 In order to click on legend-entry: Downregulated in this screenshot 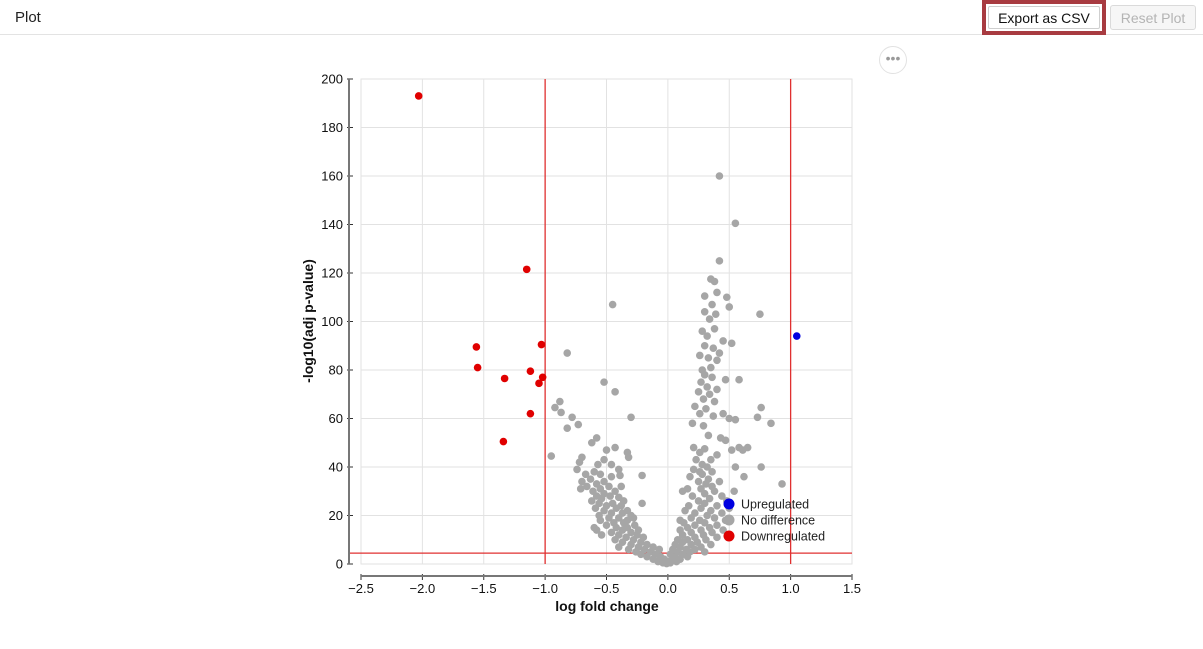, I will do `click(783, 537)`.